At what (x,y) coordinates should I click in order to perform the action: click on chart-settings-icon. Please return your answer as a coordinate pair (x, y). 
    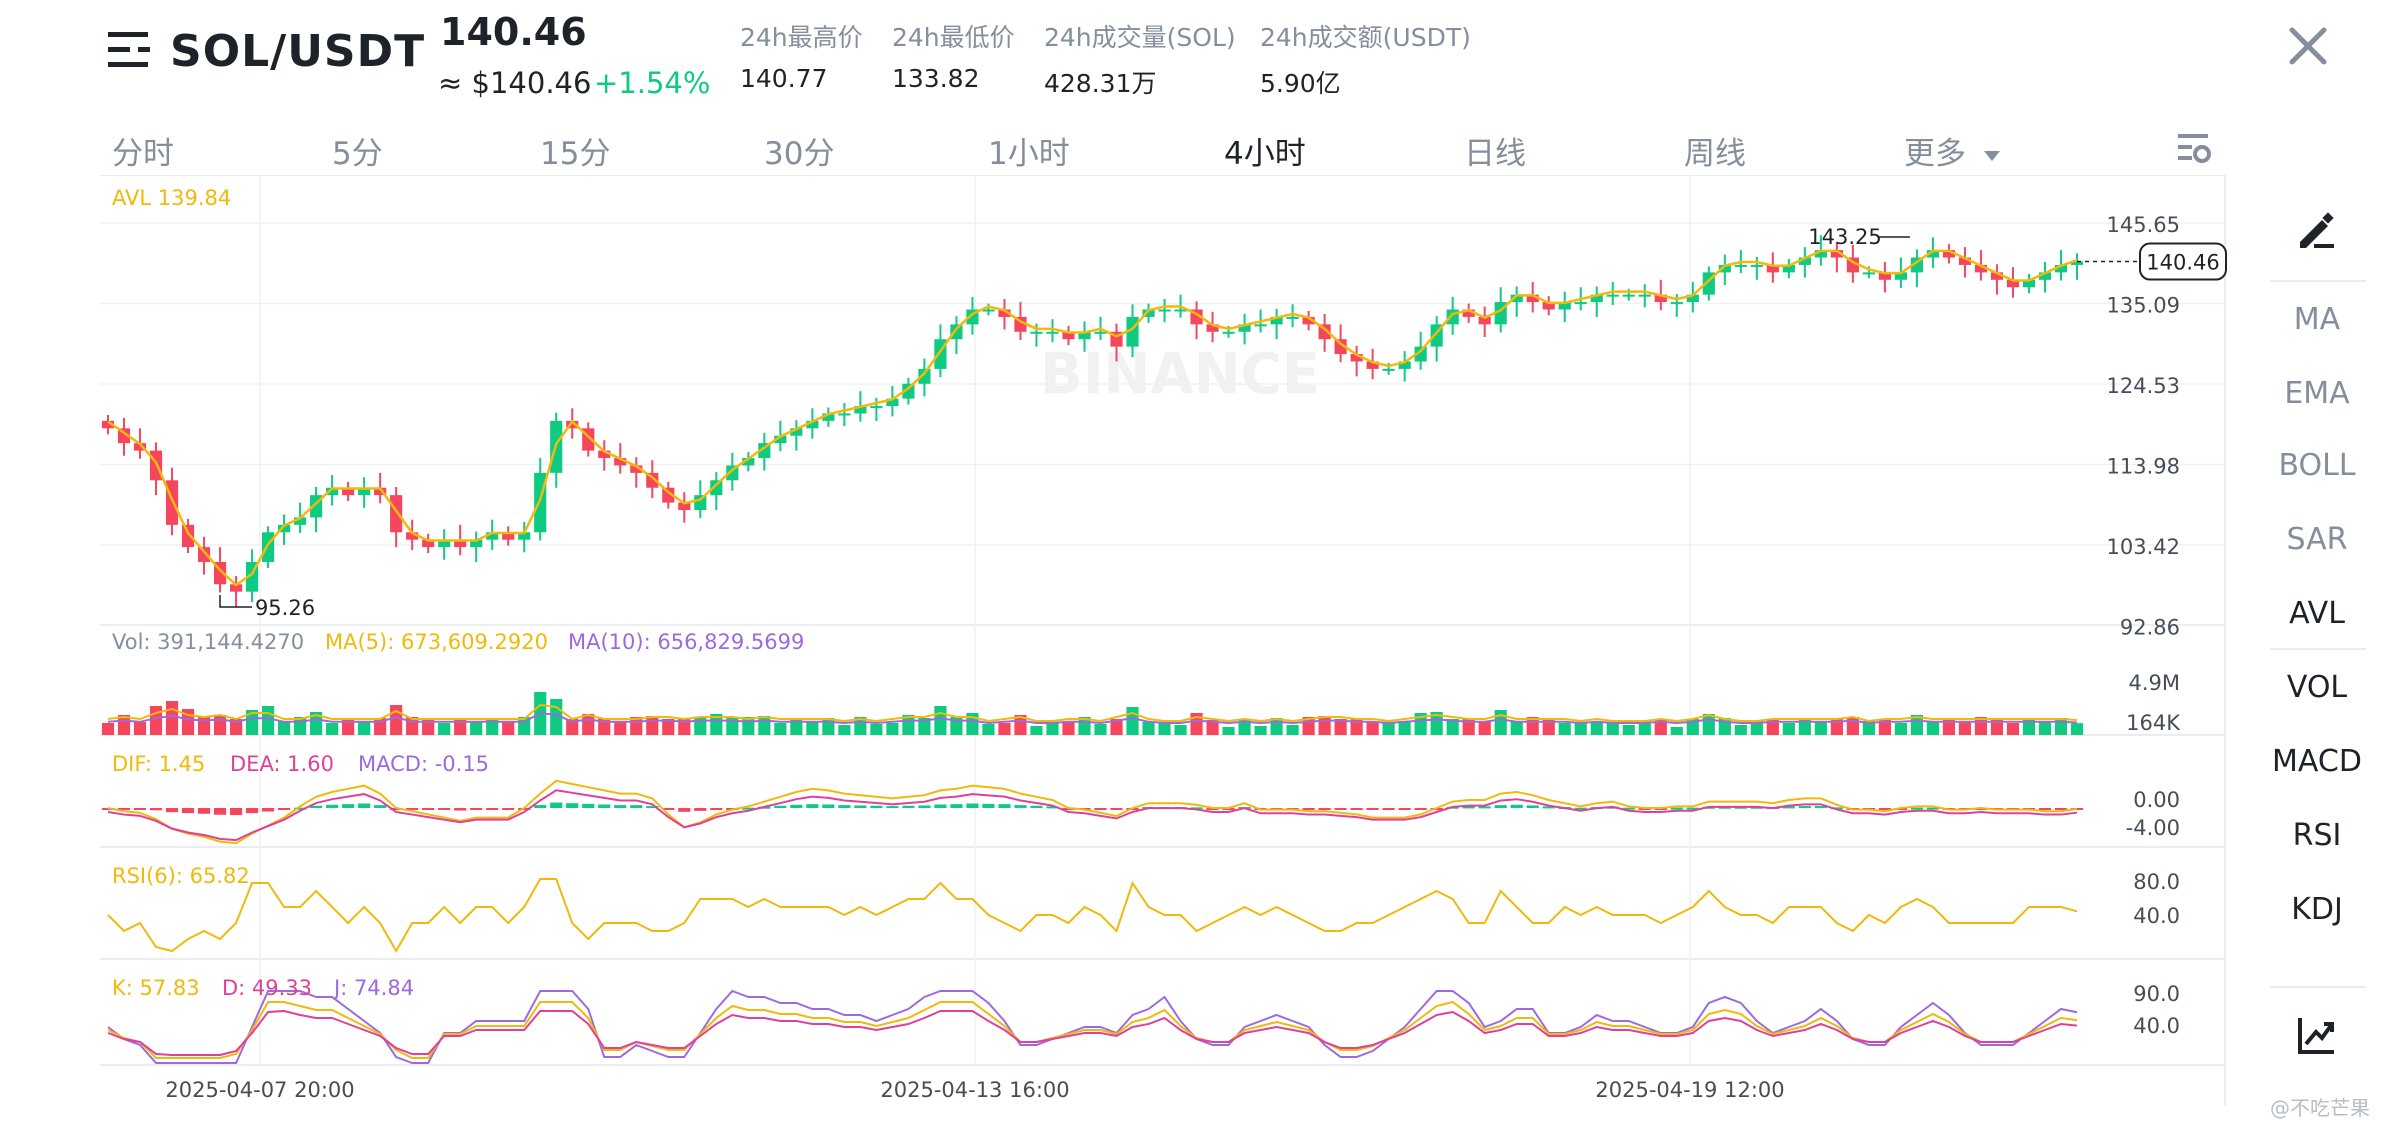
    Looking at the image, I should click on (2194, 150).